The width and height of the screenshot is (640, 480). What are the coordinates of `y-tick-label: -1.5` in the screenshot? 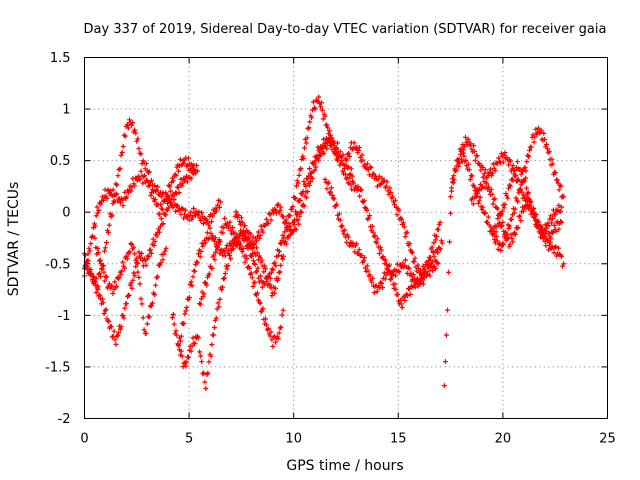 It's located at (57, 367).